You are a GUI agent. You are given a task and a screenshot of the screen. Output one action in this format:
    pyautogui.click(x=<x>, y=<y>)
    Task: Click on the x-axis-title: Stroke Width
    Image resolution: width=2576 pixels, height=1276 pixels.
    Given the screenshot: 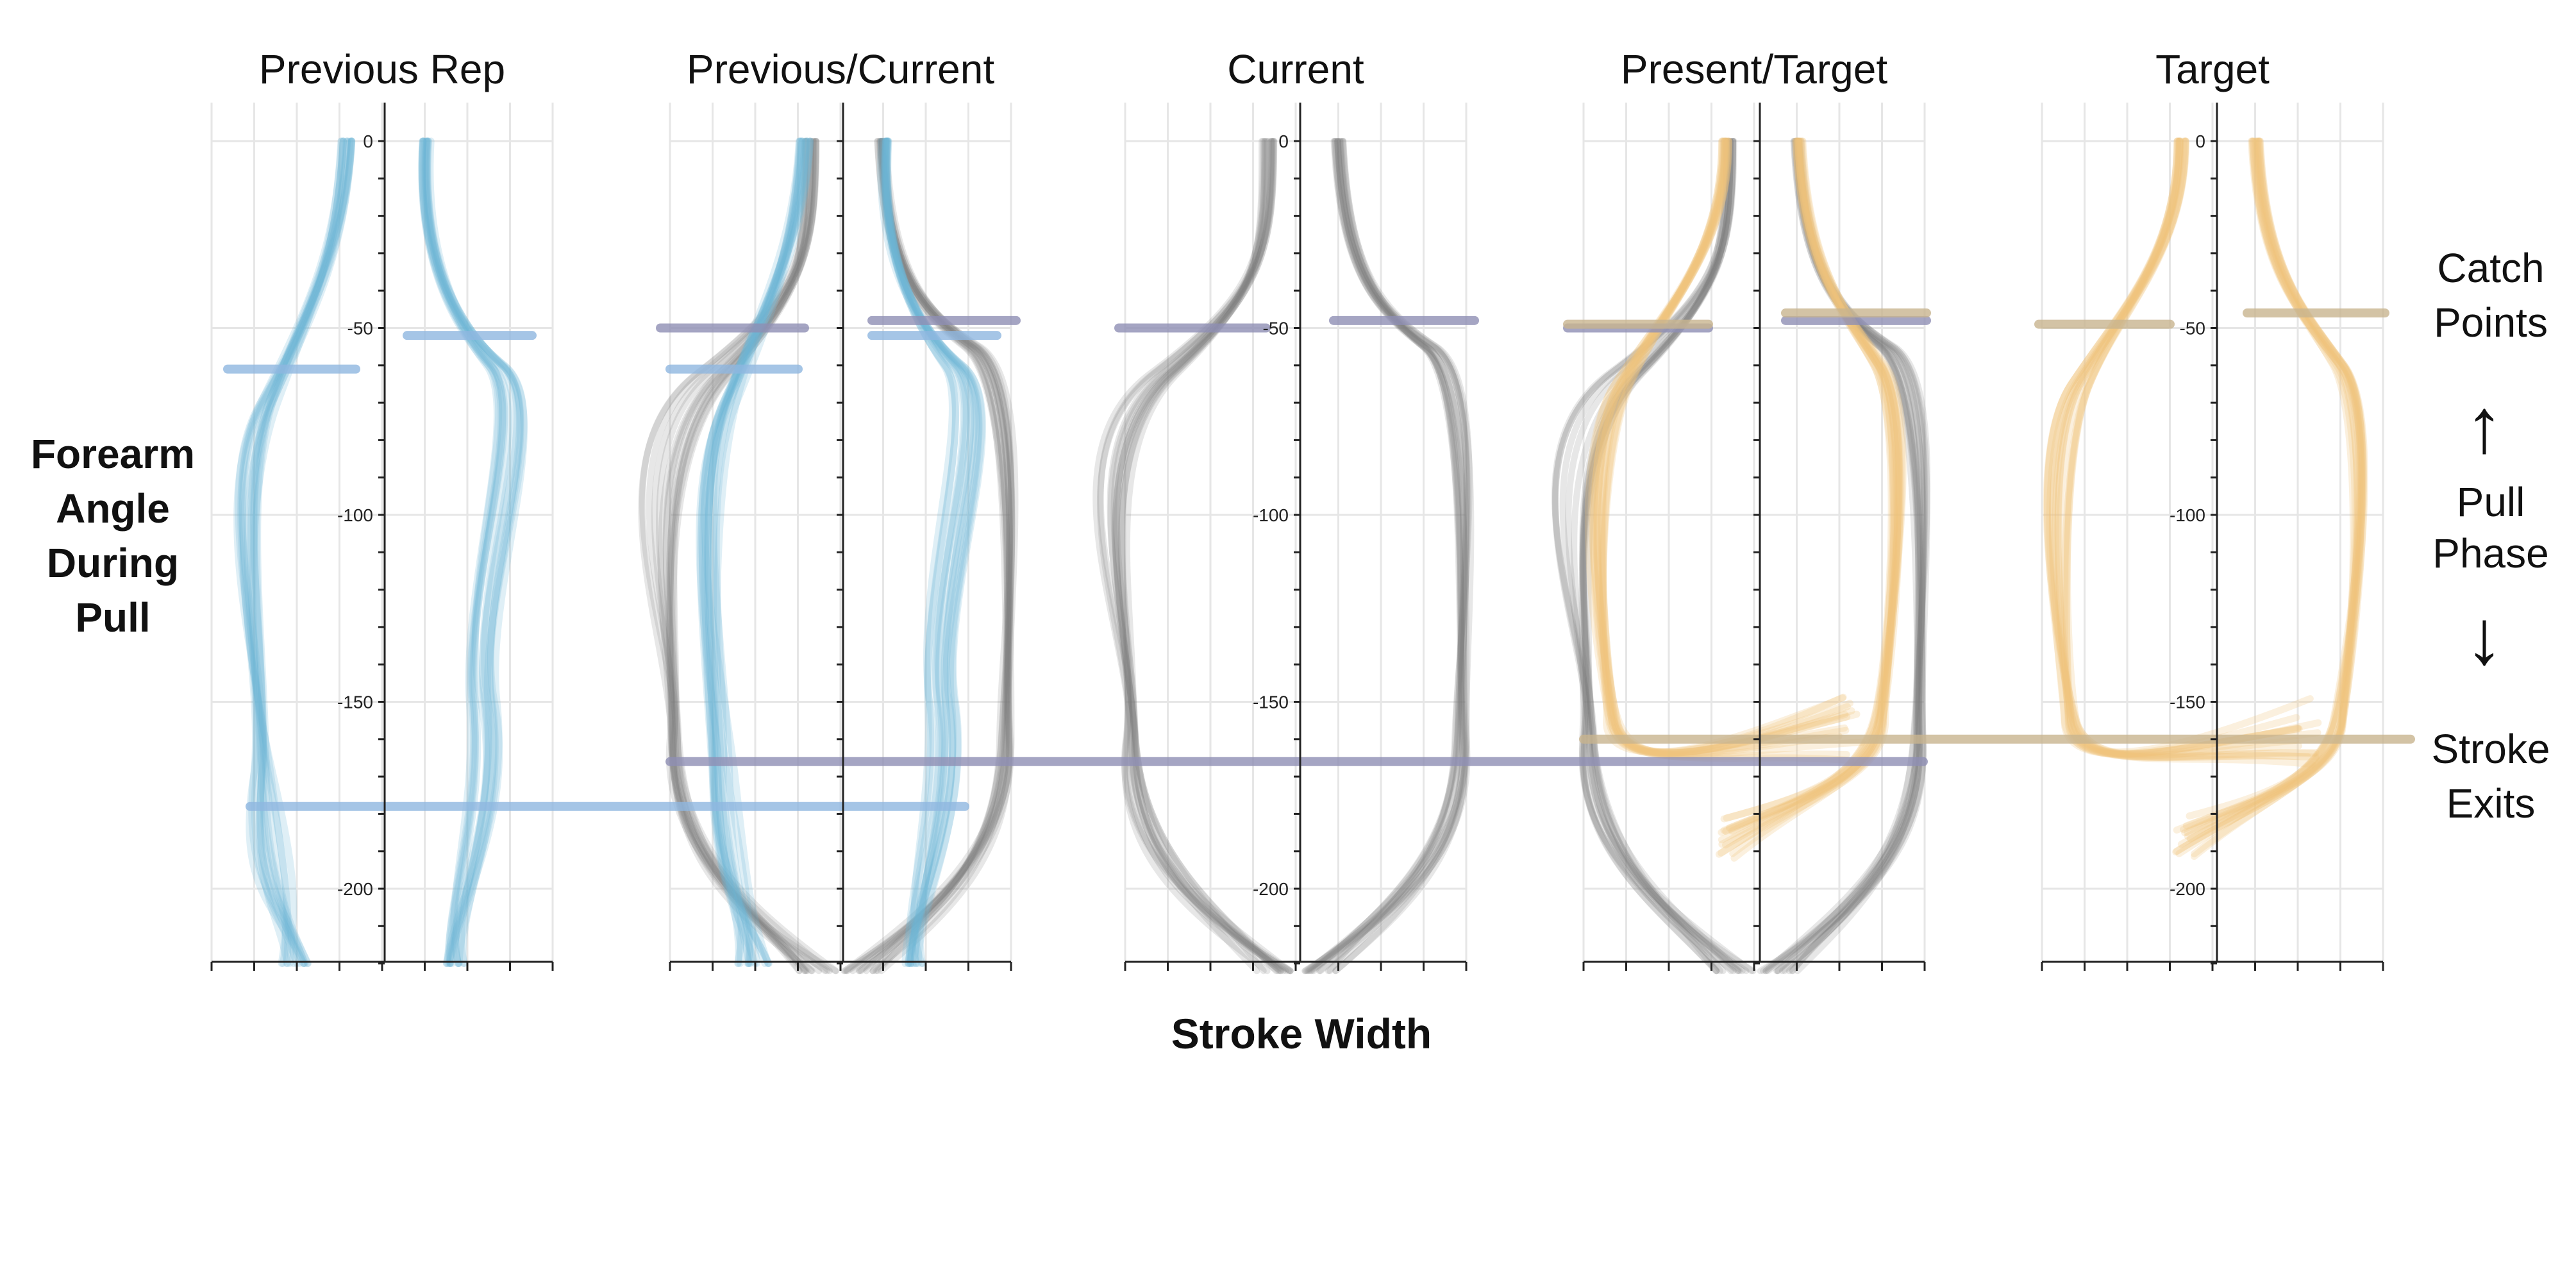 What is the action you would take?
    pyautogui.click(x=1301, y=1033)
    